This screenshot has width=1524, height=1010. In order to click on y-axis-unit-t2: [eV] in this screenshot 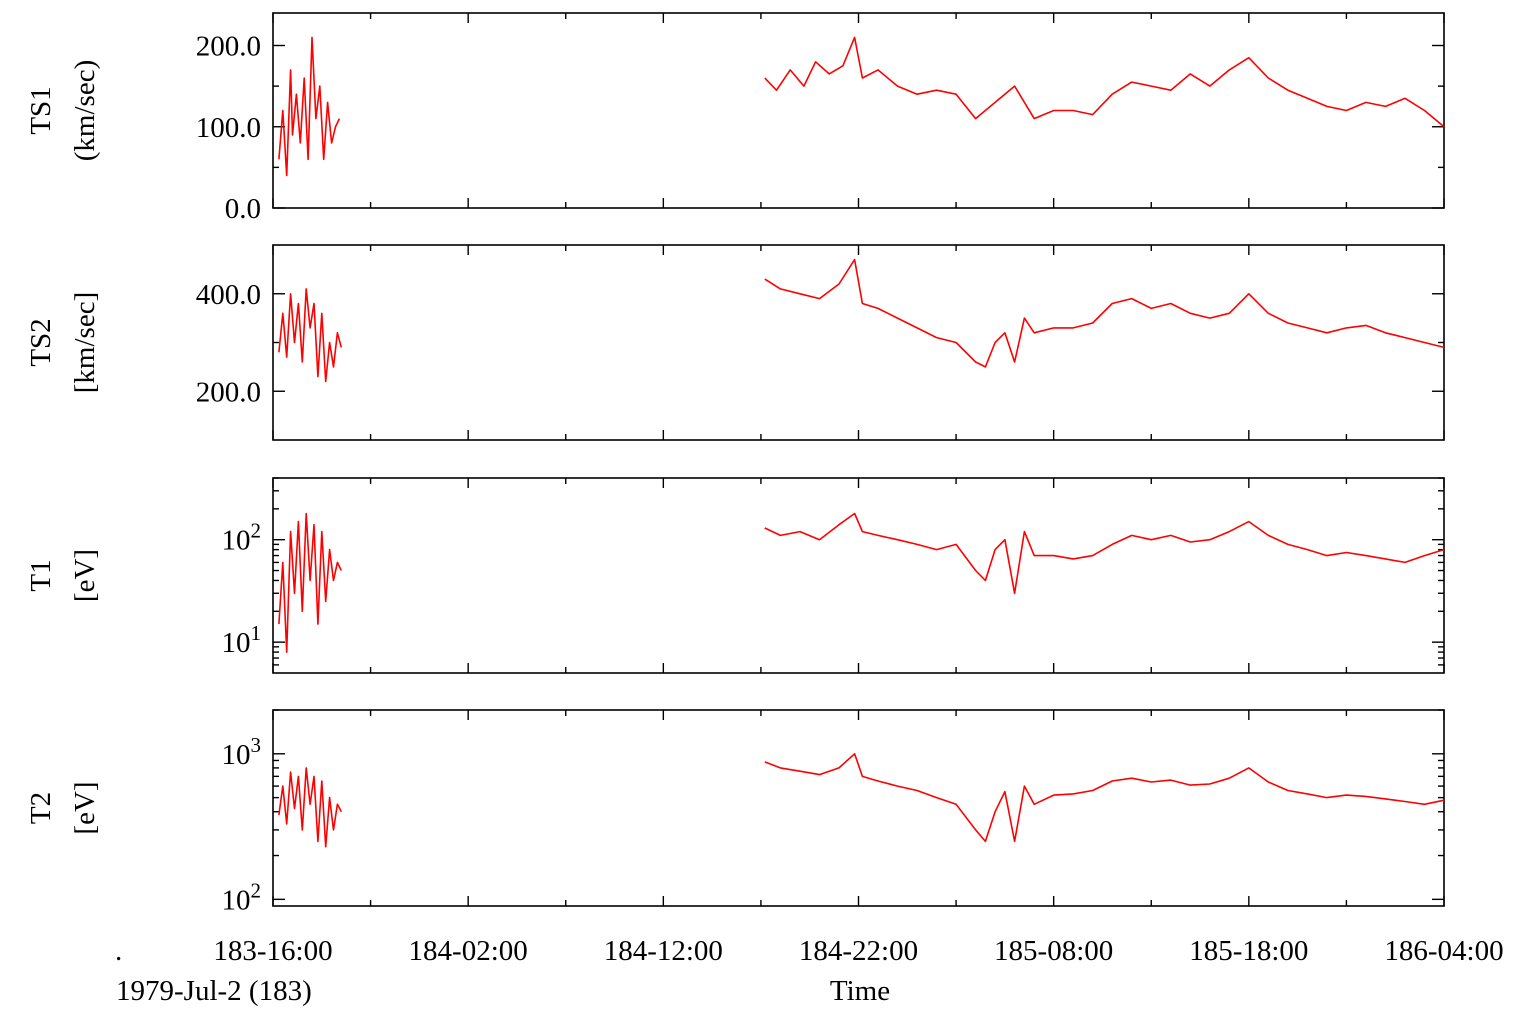, I will do `click(85, 807)`.